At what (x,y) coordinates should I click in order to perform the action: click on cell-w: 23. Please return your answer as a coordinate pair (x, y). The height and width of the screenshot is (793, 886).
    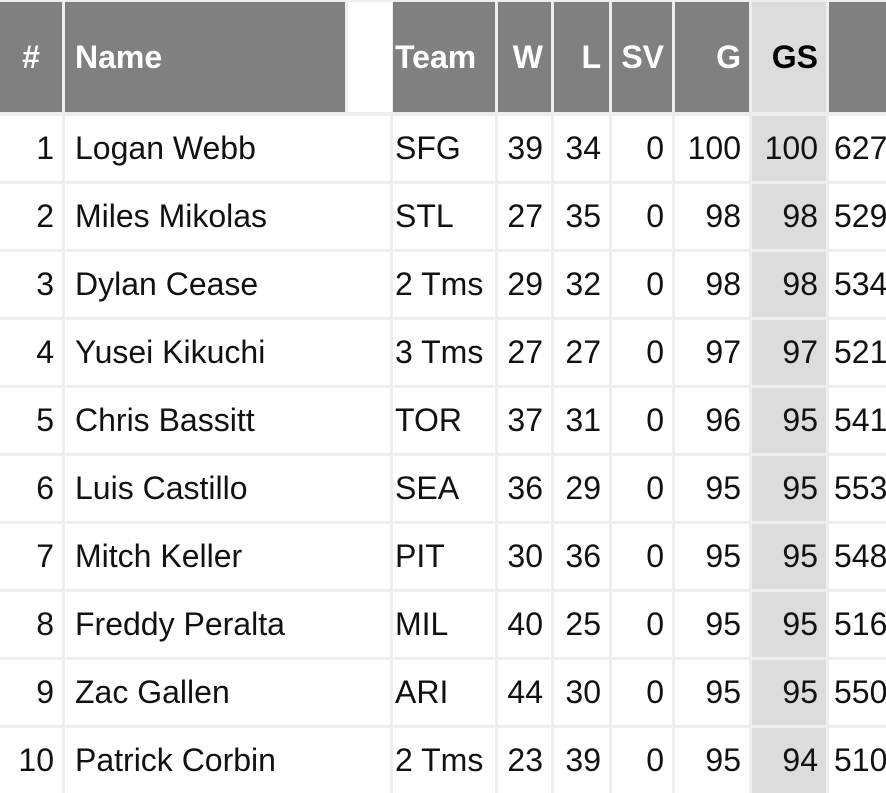
    Looking at the image, I should click on (524, 760).